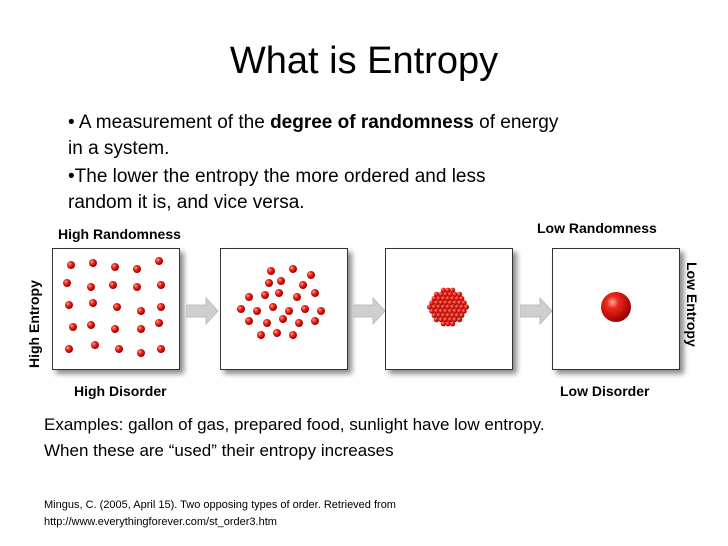  Describe the element at coordinates (605, 391) in the screenshot. I see `low-disorder-label: Low Disorder` at that location.